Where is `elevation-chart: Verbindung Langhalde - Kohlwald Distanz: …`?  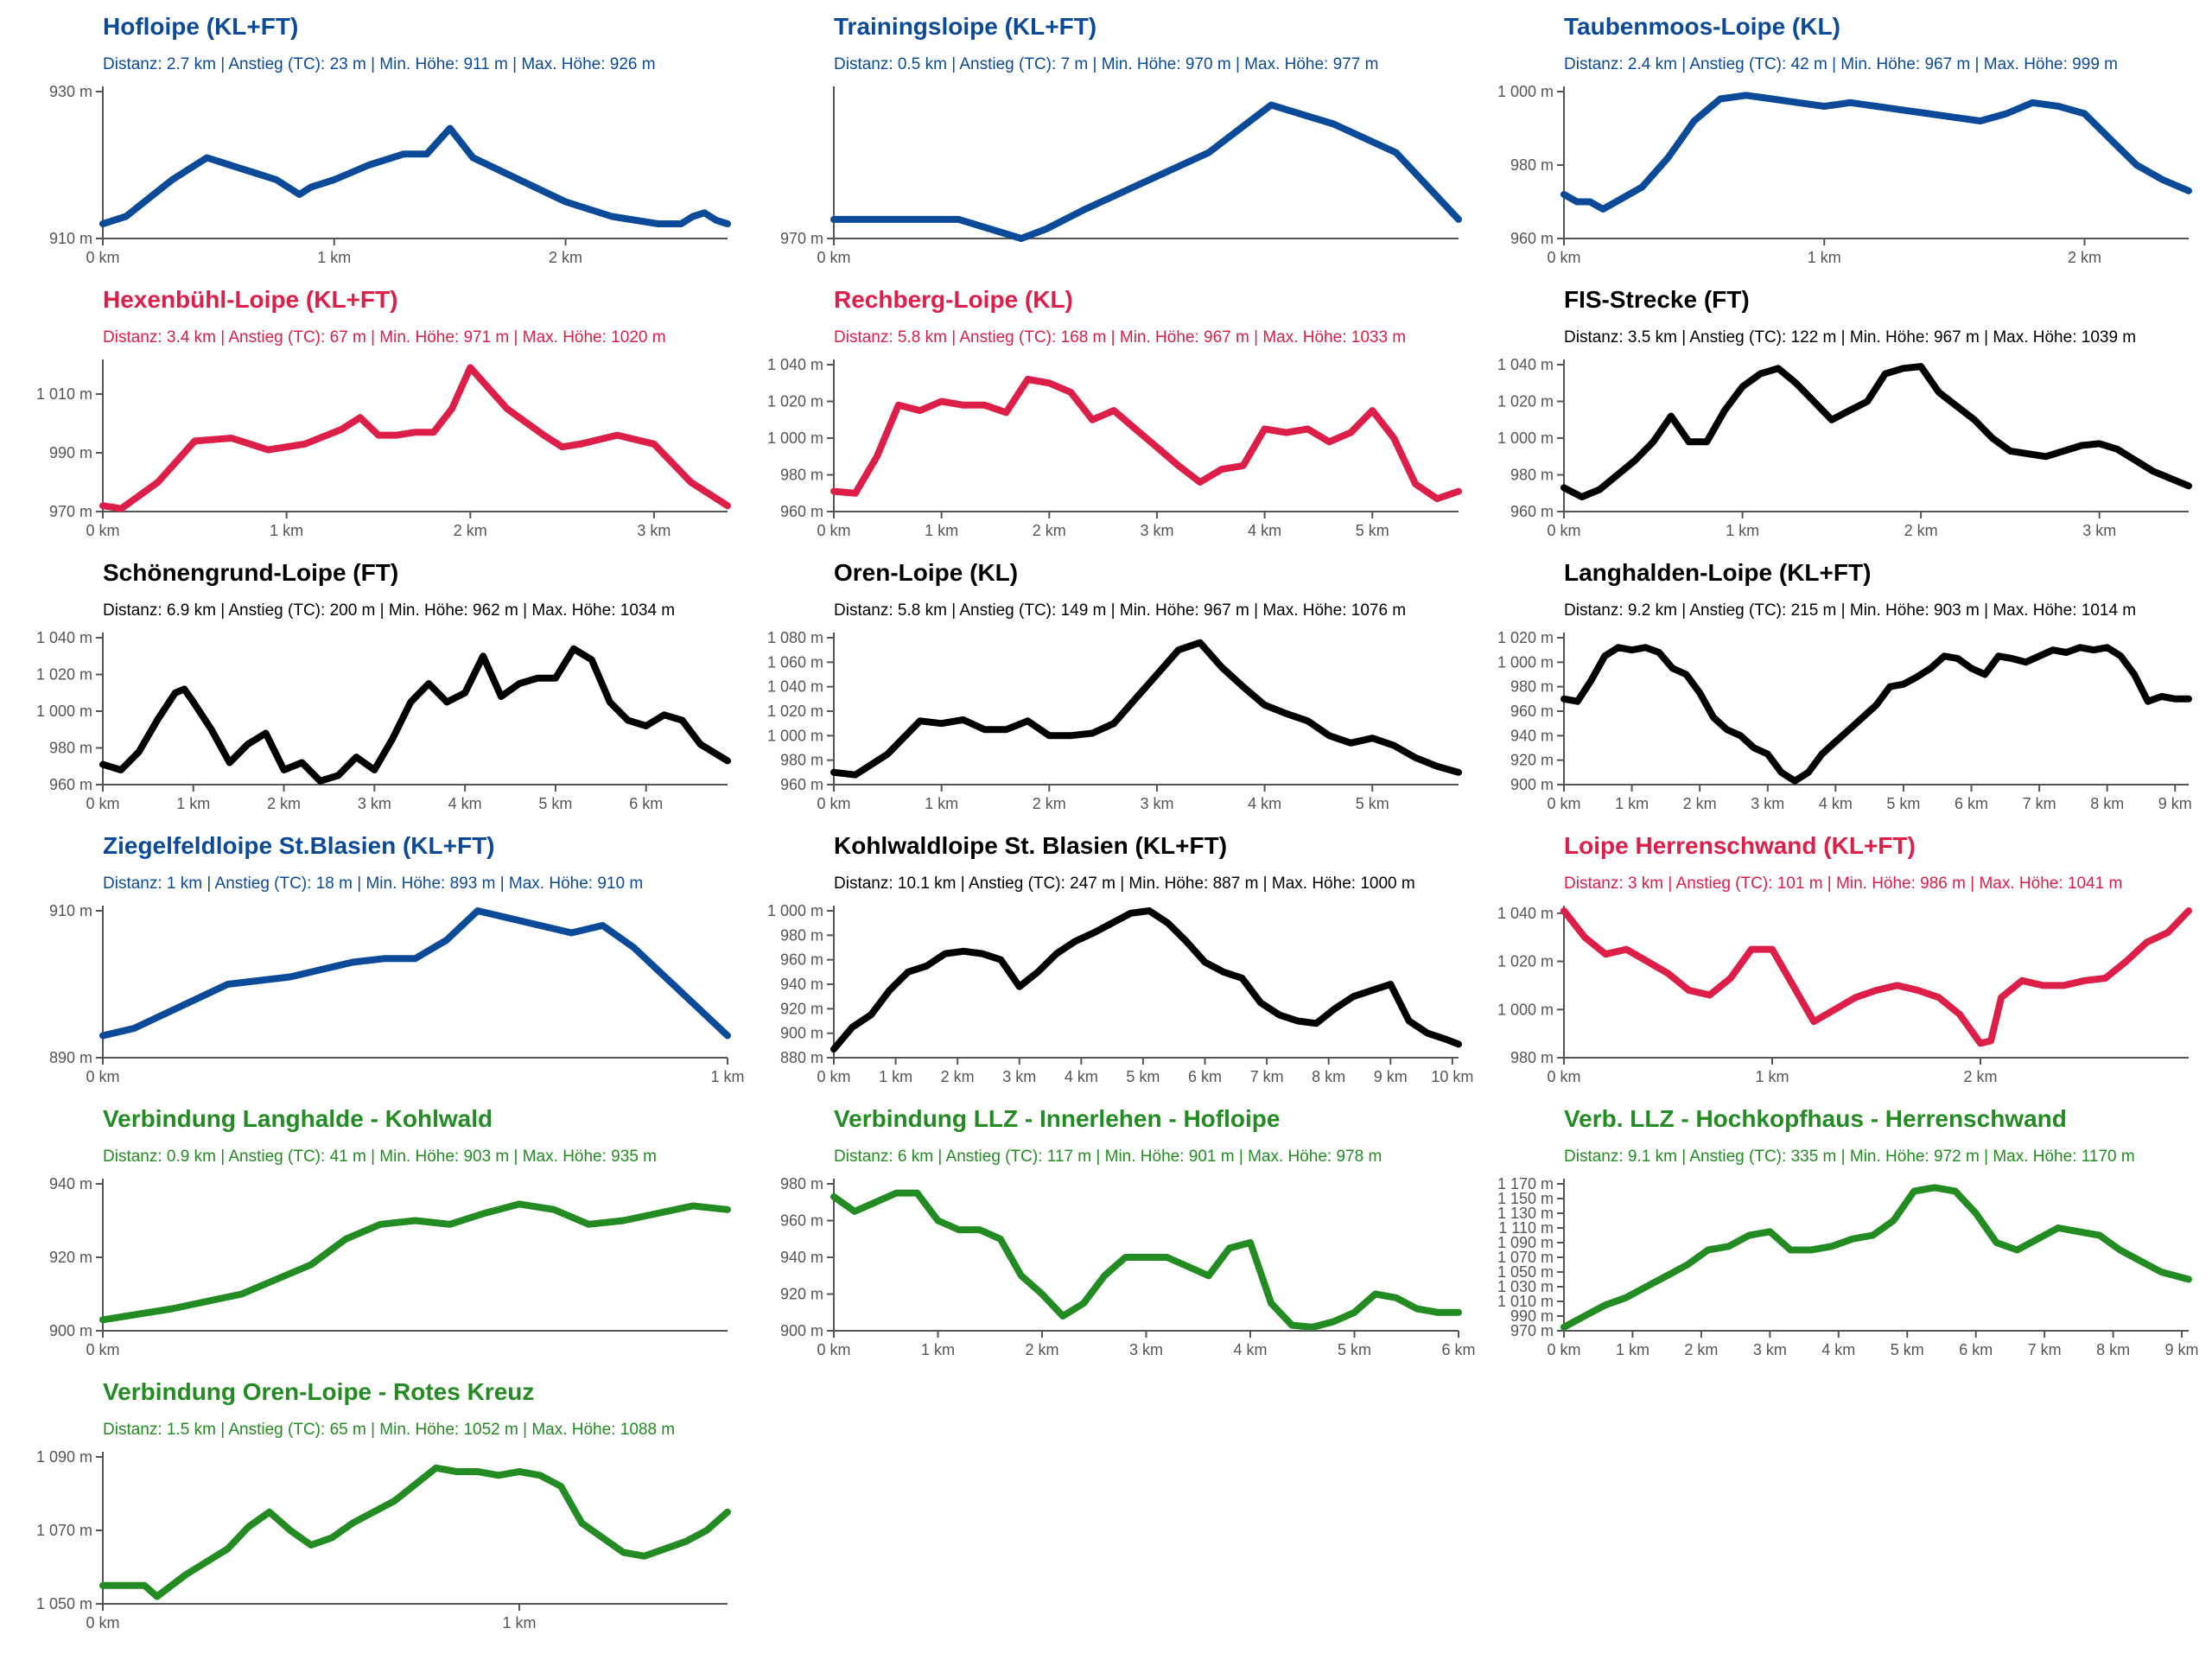
elevation-chart: Verbindung Langhalde - Kohlwald Distanz: … is located at coordinates (390, 1231).